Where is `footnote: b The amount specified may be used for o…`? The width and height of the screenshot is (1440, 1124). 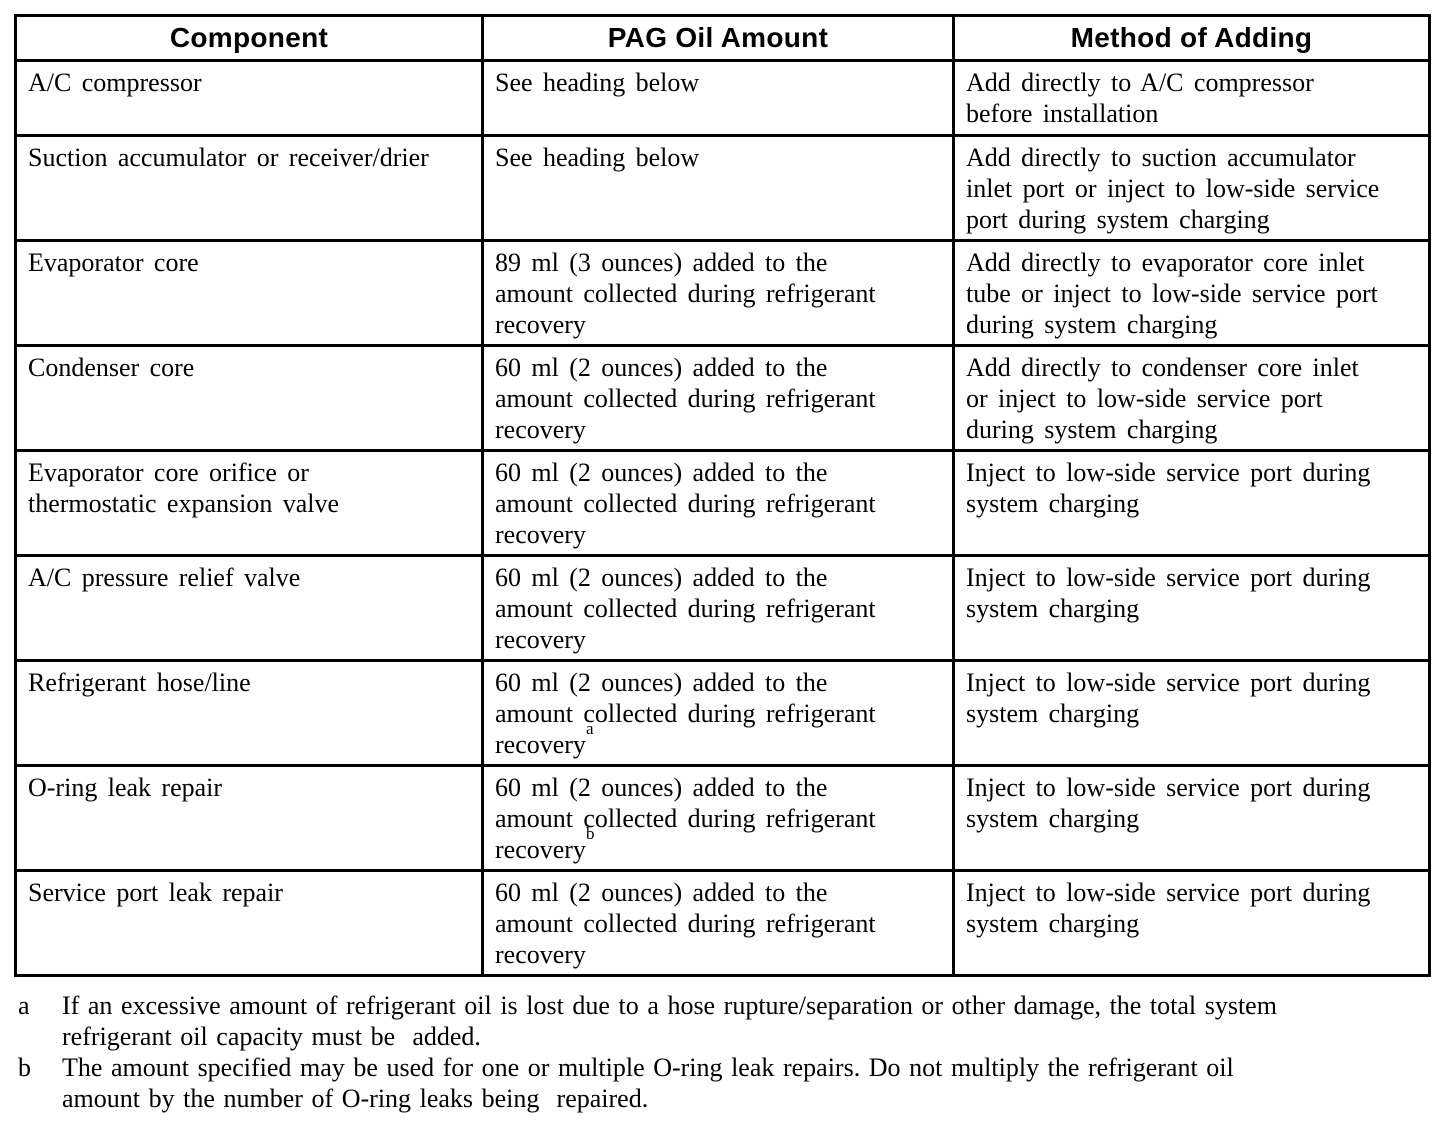
footnote: b The amount specified may be used for o… is located at coordinates (720, 1083).